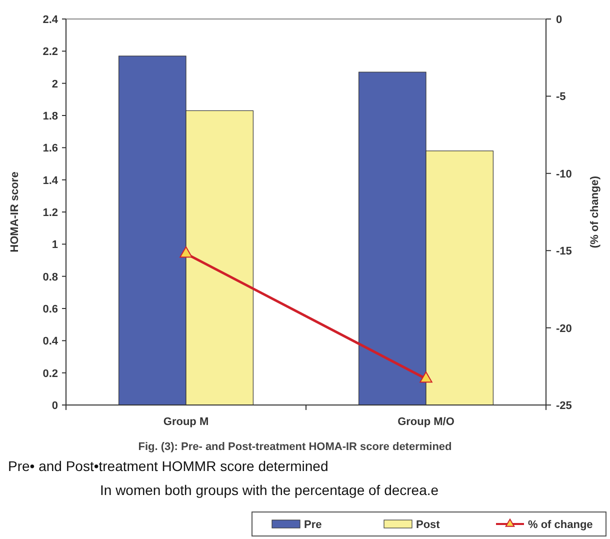  Describe the element at coordinates (560, 525) in the screenshot. I see `legend-label: % of change` at that location.